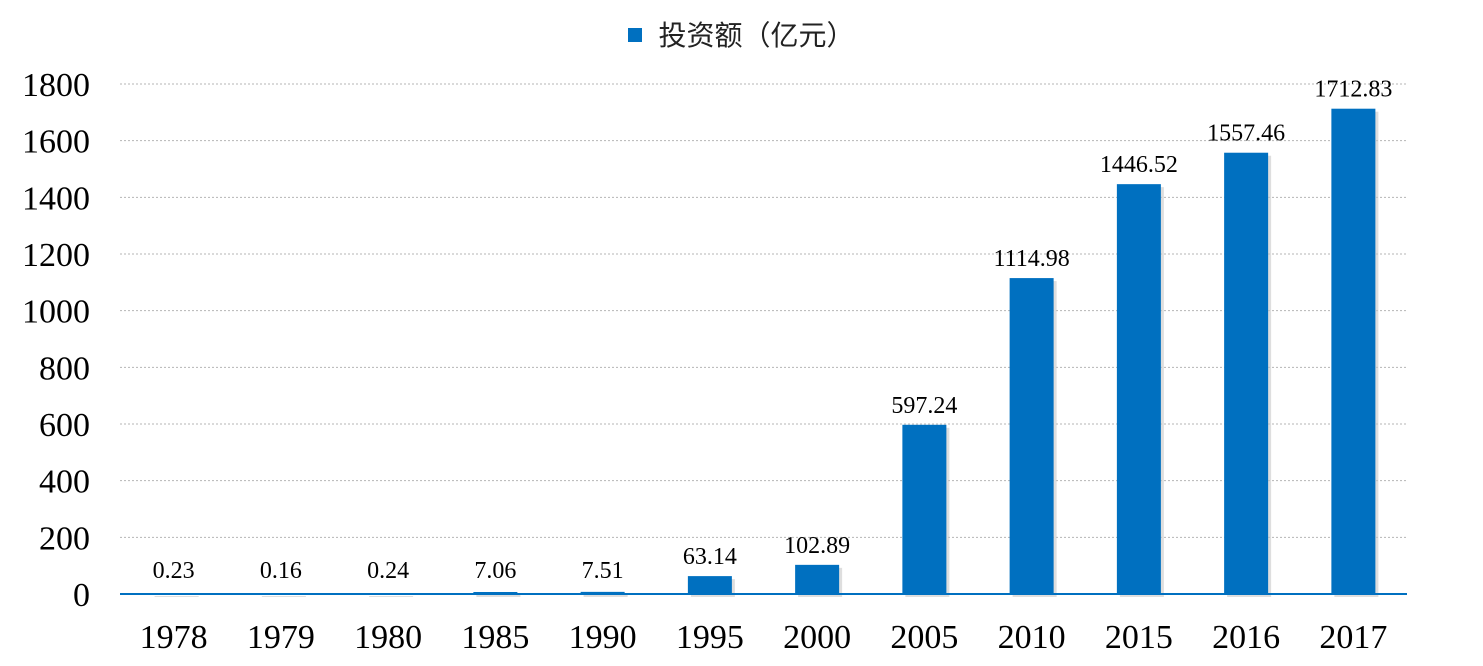 The height and width of the screenshot is (666, 1483). Describe the element at coordinates (388, 637) in the screenshot. I see `x-tick-label: 1980` at that location.